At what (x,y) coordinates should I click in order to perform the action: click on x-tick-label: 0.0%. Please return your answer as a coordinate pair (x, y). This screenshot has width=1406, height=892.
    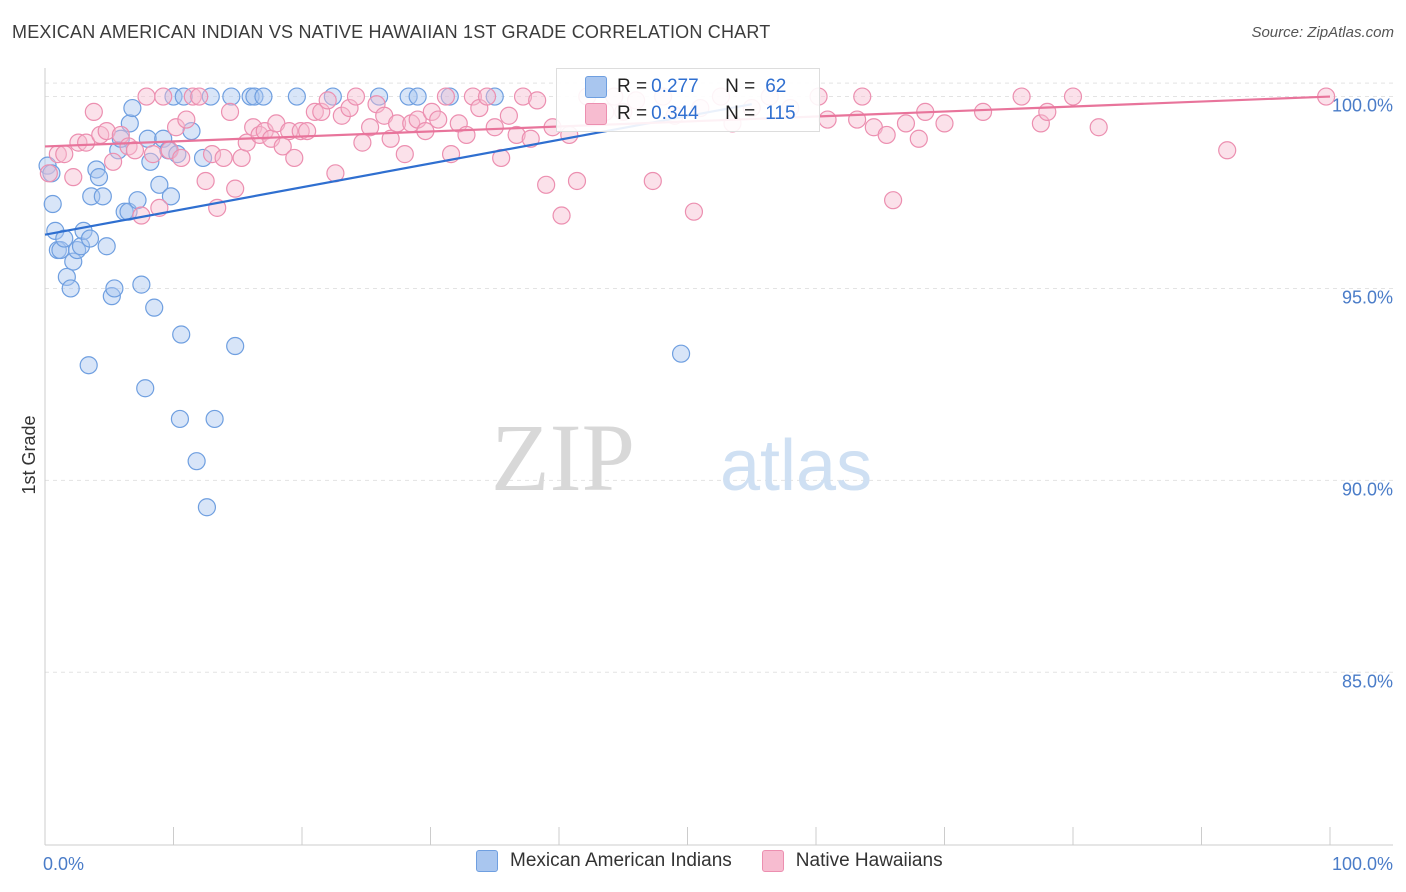
    Looking at the image, I should click on (63, 864).